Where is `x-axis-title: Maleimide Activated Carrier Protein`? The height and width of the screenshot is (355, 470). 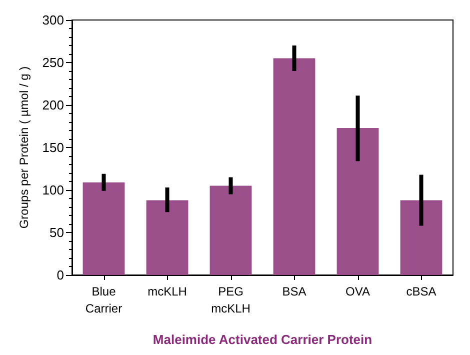
x-axis-title: Maleimide Activated Carrier Protein is located at coordinates (262, 339).